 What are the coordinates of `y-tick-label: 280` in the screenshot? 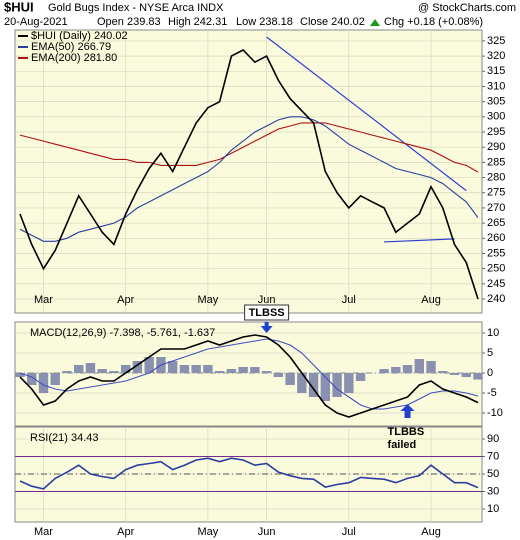 It's located at (496, 177).